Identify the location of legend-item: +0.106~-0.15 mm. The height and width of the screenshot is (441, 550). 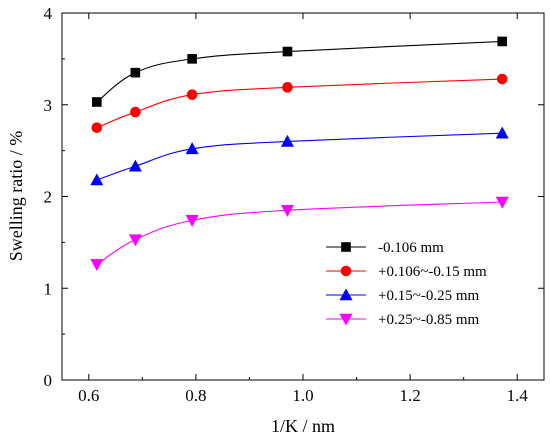
(406, 272).